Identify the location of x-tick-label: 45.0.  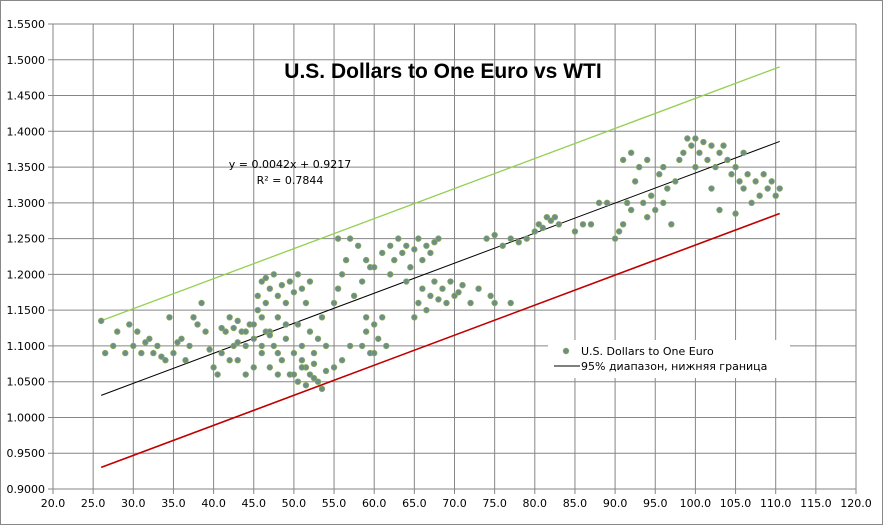
(254, 503).